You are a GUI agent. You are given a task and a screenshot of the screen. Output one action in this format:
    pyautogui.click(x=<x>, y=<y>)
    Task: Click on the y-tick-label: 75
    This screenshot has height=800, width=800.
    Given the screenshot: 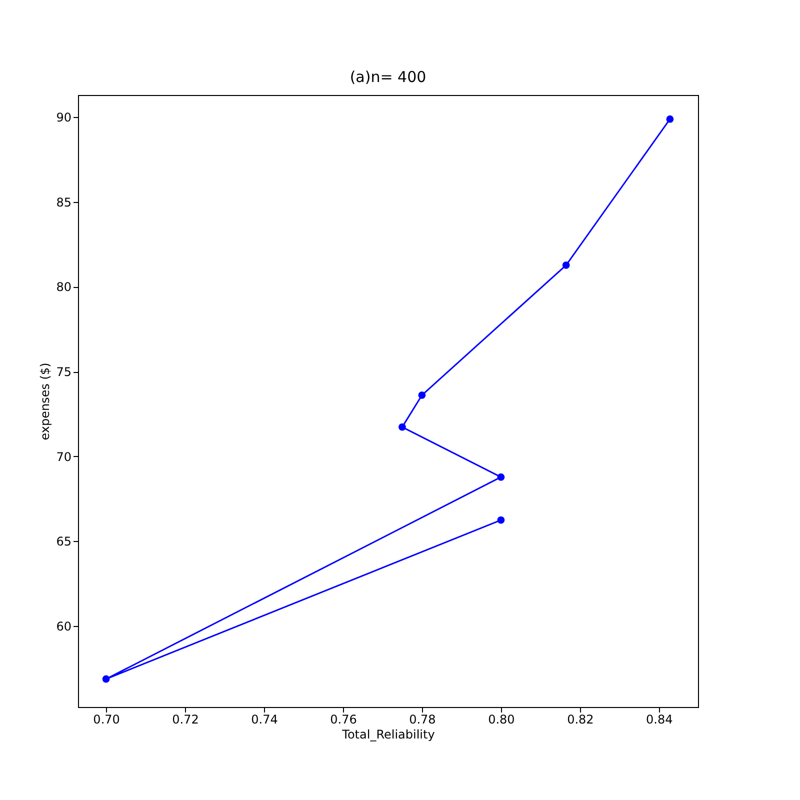 What is the action you would take?
    pyautogui.click(x=64, y=372)
    